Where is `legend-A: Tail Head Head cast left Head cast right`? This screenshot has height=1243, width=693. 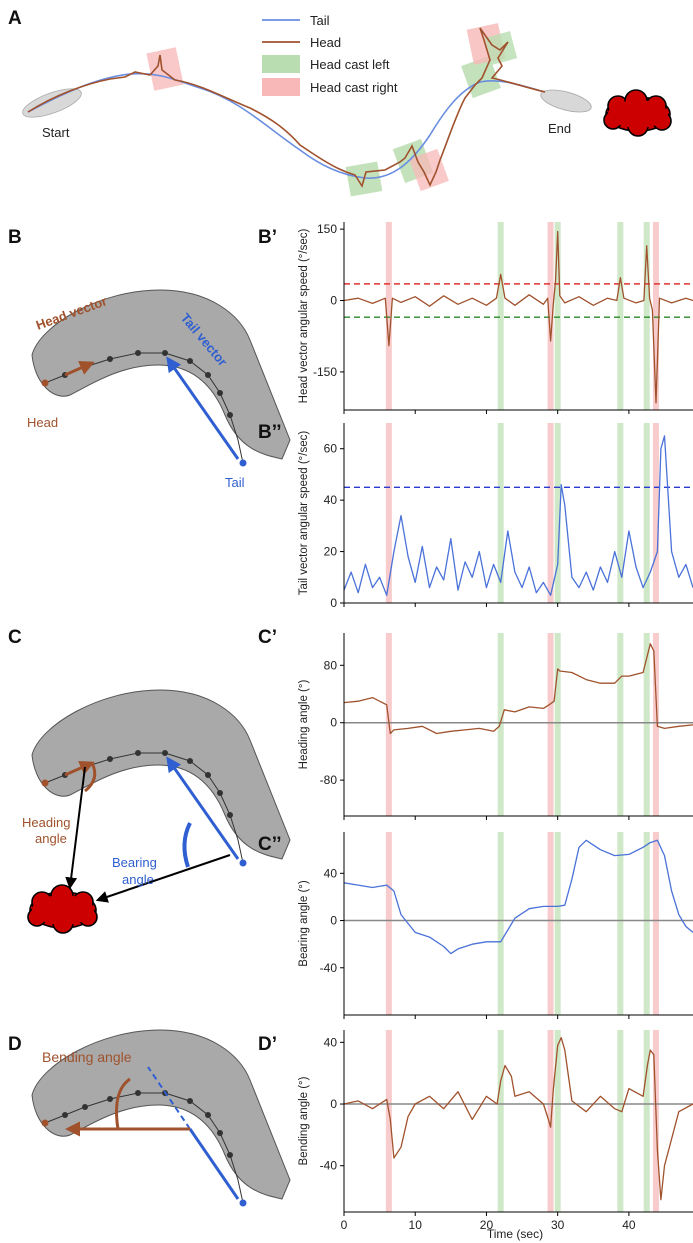
legend-A: Tail Head Head cast left Head cast right is located at coordinates (330, 54).